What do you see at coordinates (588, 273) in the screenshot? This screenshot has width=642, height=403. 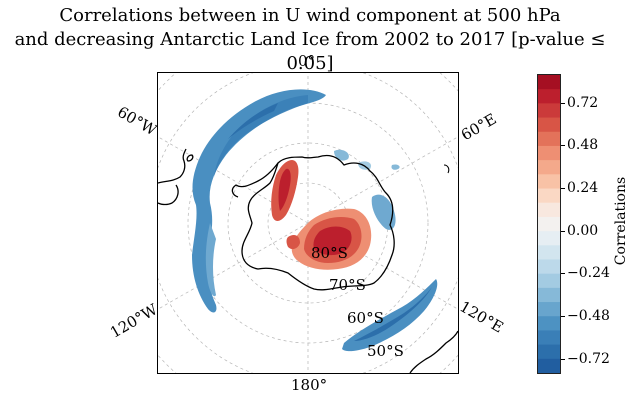 I see `colorbar-tick-label: −0.24` at bounding box center [588, 273].